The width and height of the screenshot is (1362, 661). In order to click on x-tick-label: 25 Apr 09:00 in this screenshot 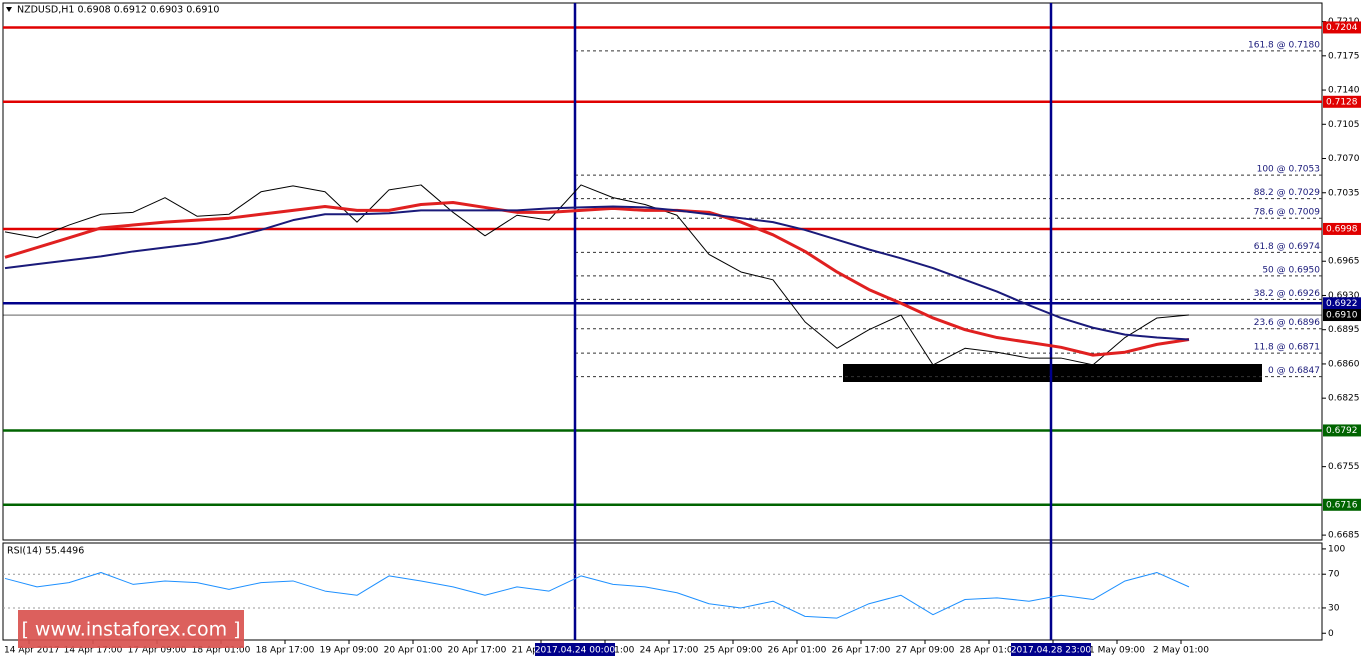, I will do `click(733, 651)`.